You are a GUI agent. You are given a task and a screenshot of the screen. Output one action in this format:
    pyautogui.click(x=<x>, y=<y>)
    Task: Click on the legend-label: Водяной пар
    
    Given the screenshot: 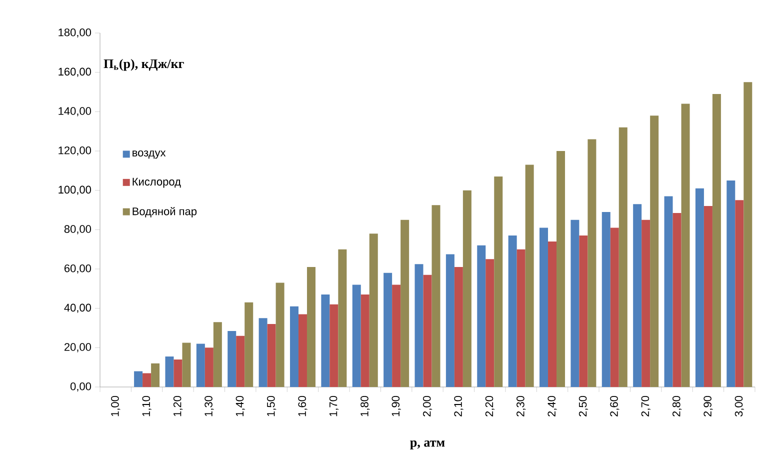 What is the action you would take?
    pyautogui.click(x=164, y=212)
    